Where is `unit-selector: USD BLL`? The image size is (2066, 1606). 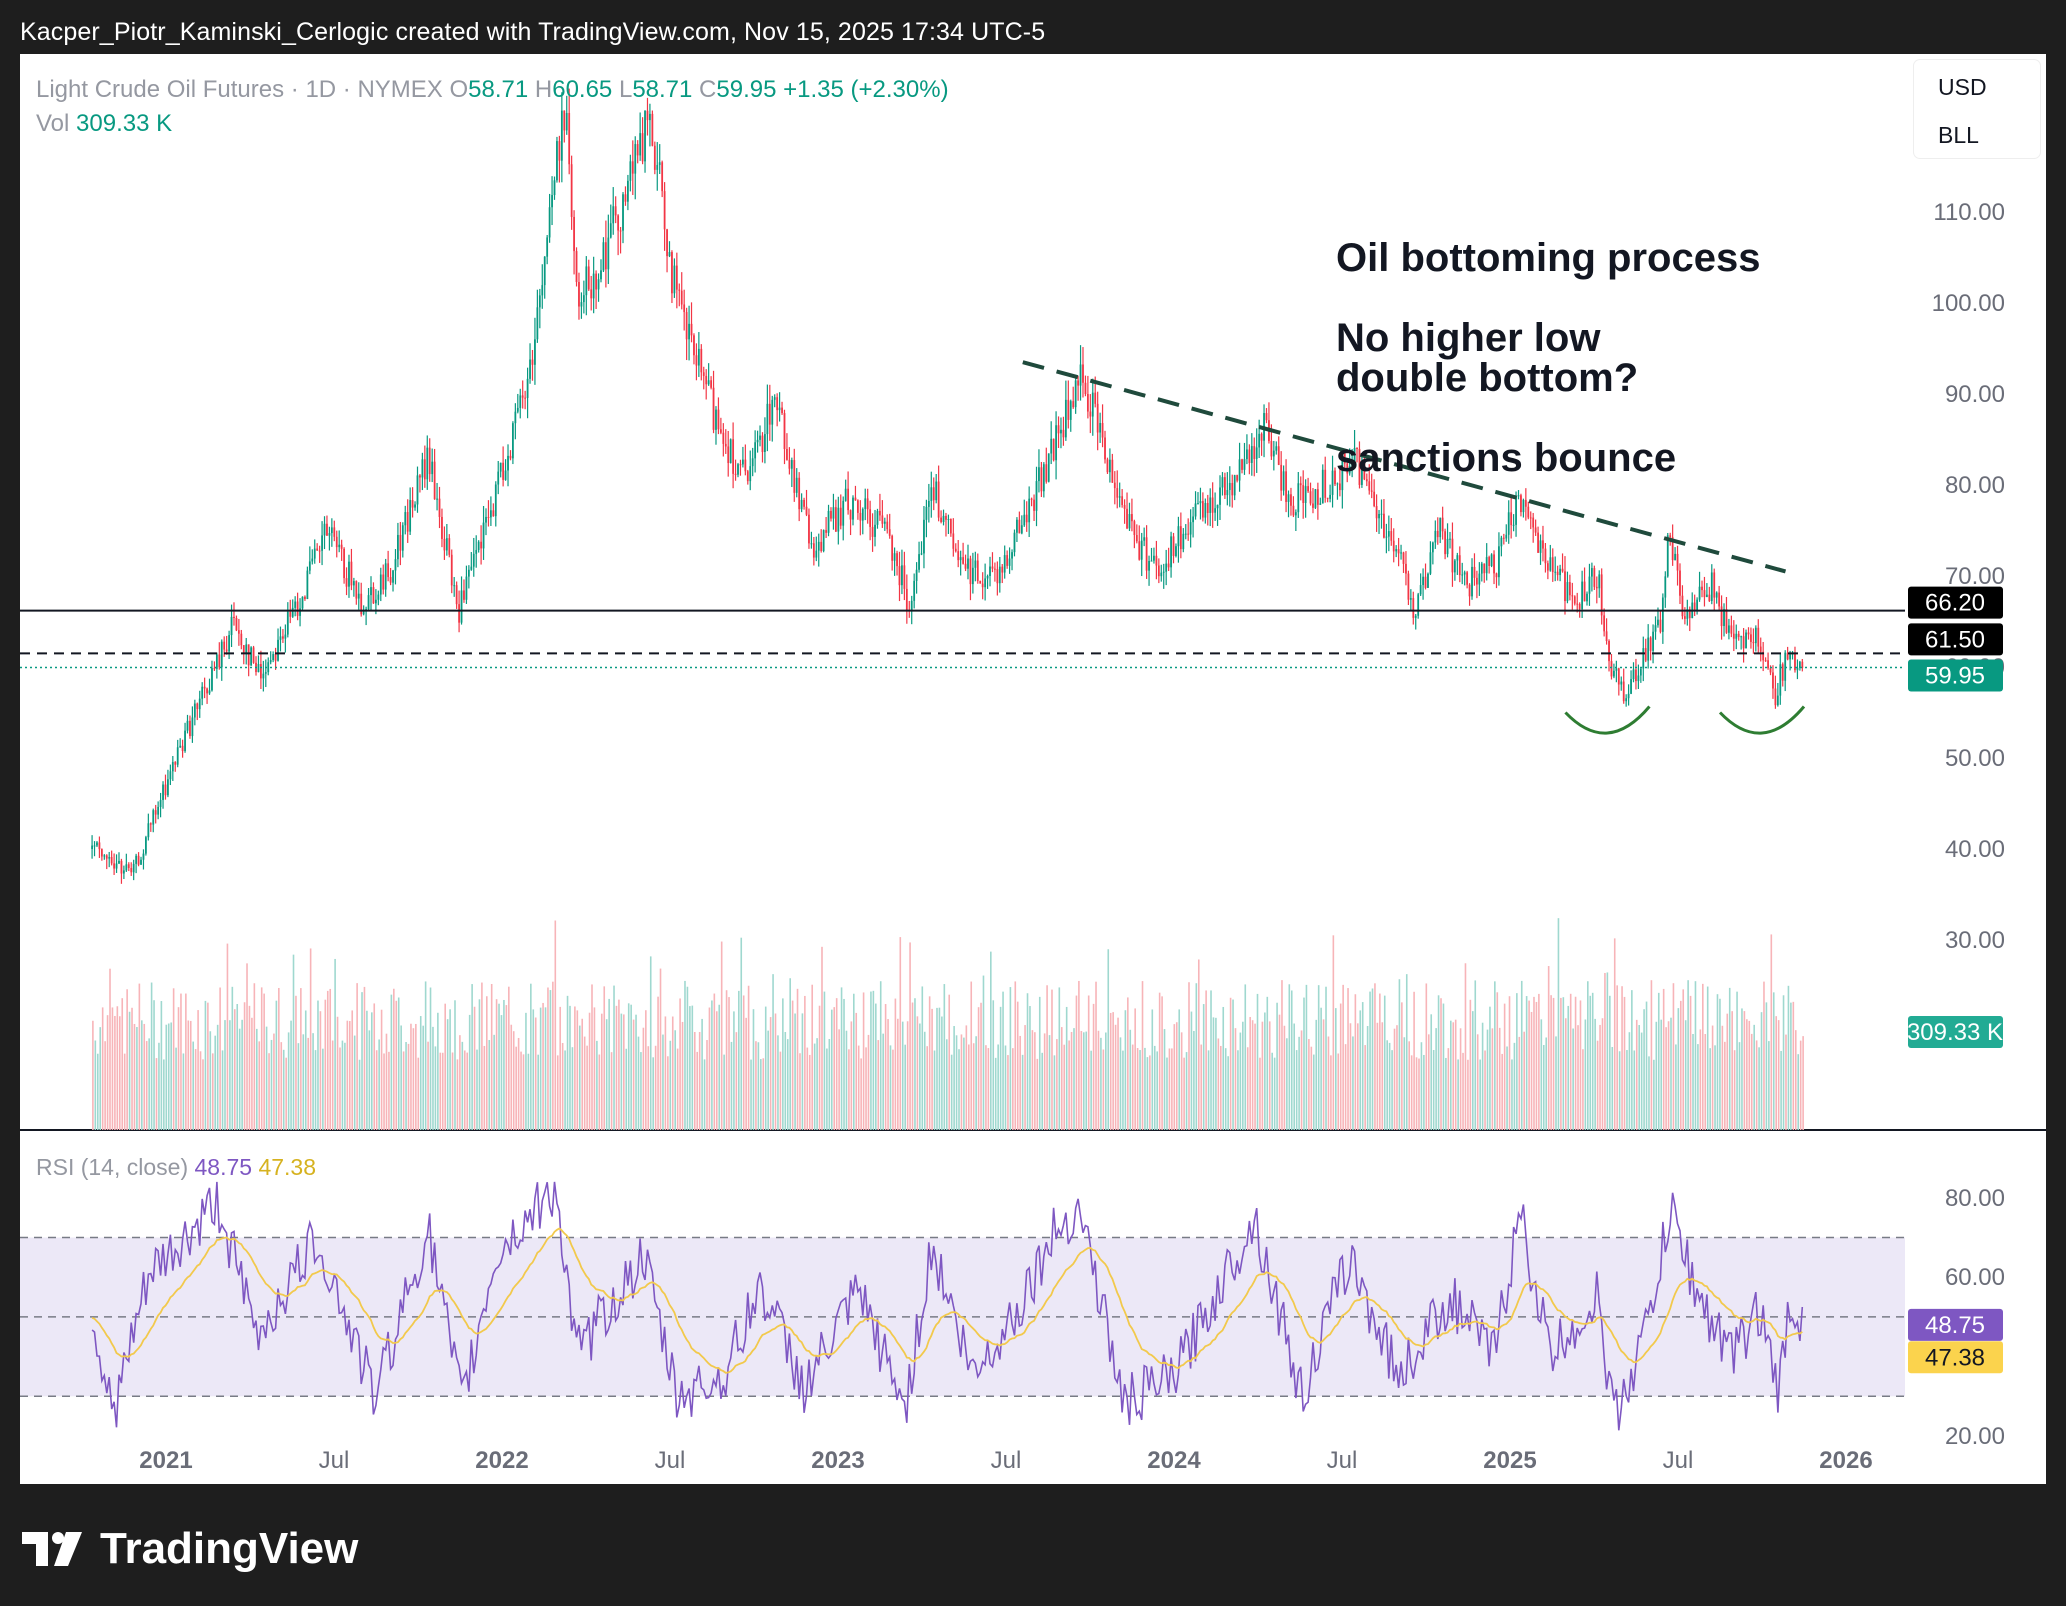
unit-selector: USD BLL is located at coordinates (1977, 109).